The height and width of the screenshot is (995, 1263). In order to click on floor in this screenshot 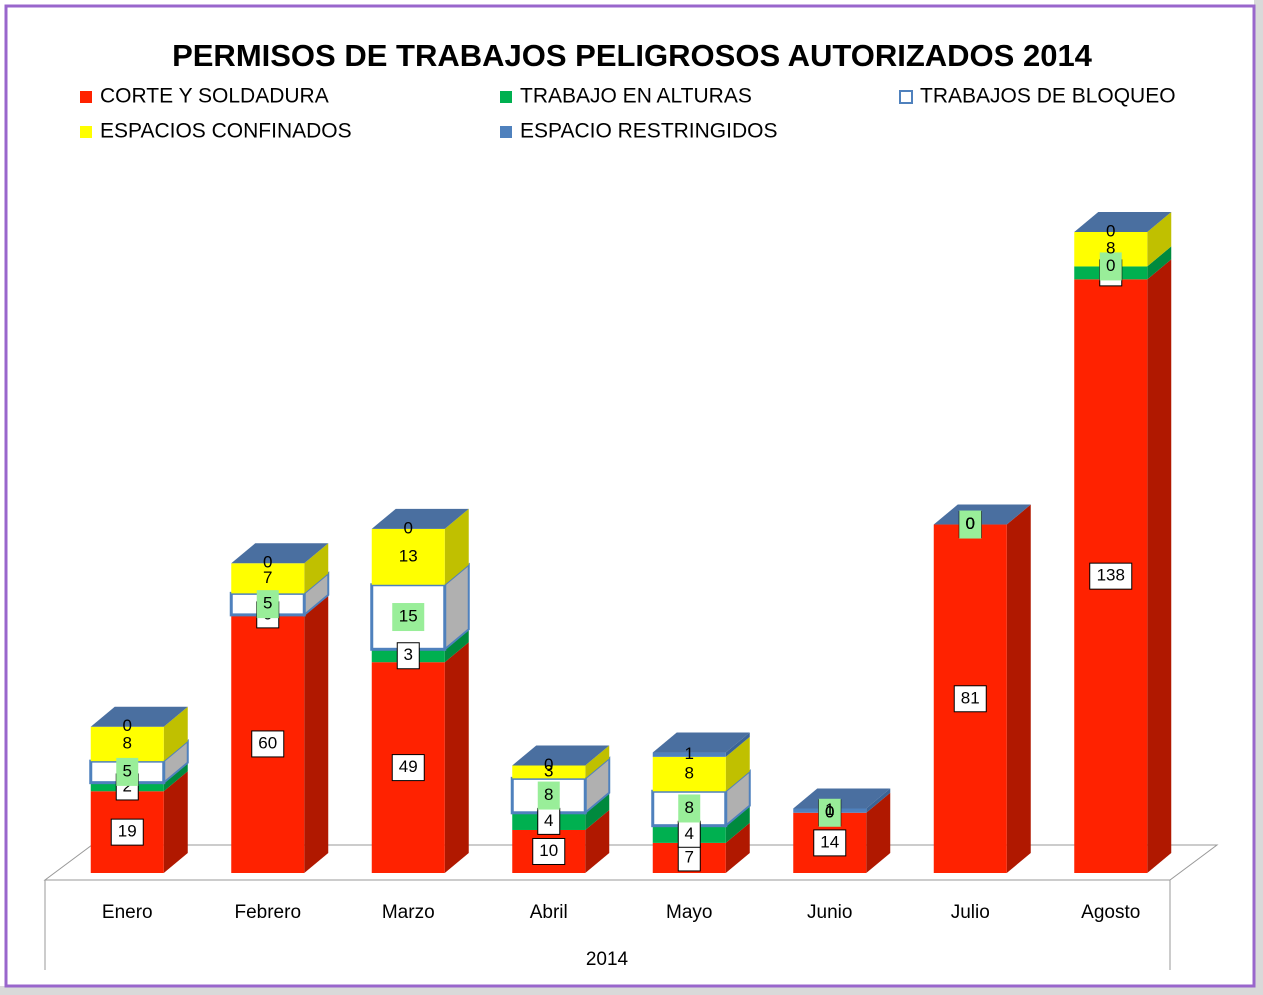, I will do `click(631, 862)`.